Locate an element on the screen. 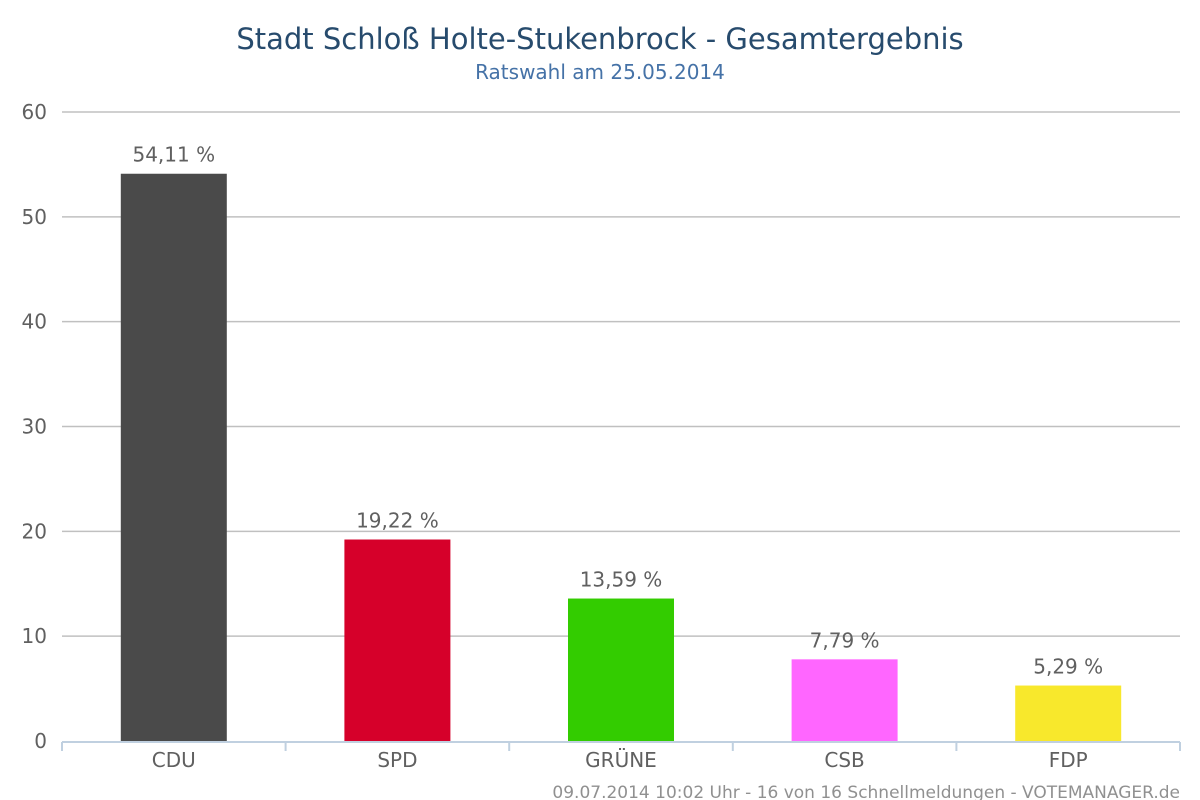 This screenshot has height=800, width=1200. bar-spd is located at coordinates (397, 640).